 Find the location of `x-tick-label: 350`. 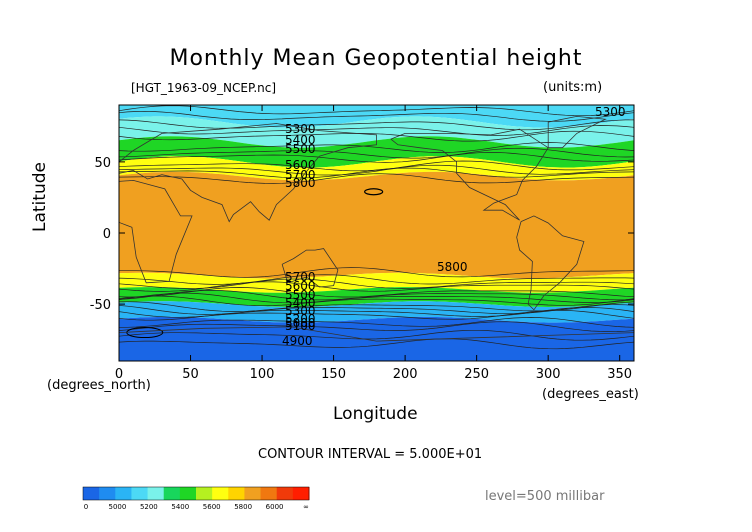

x-tick-label: 350 is located at coordinates (619, 374).